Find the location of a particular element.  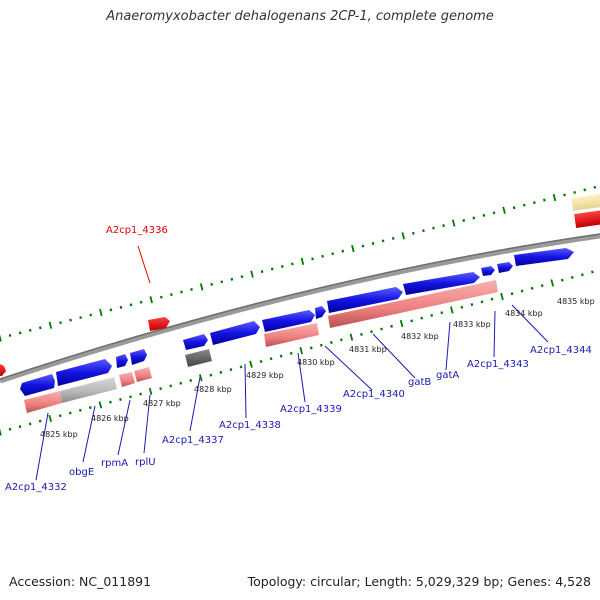

scale-label: 4833 kbp is located at coordinates (472, 324).